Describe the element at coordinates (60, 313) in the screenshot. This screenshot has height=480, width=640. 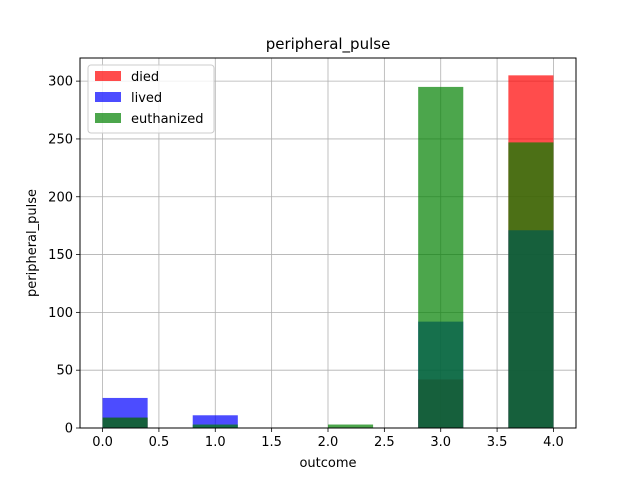
I see `y-tick-label: 100` at that location.